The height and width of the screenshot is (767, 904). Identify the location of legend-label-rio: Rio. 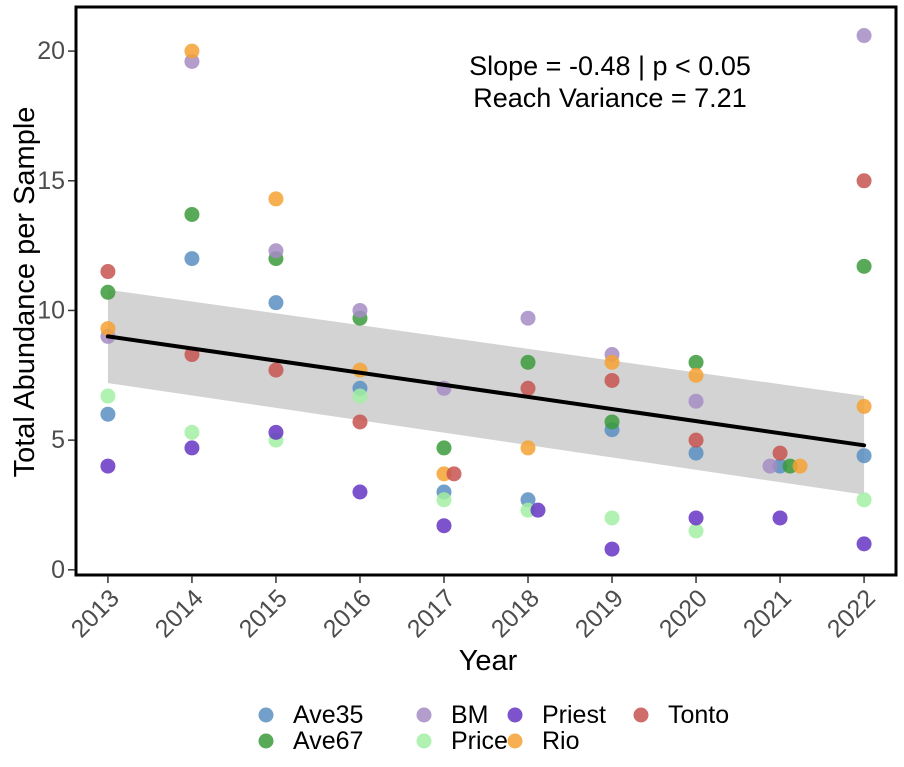
(561, 741).